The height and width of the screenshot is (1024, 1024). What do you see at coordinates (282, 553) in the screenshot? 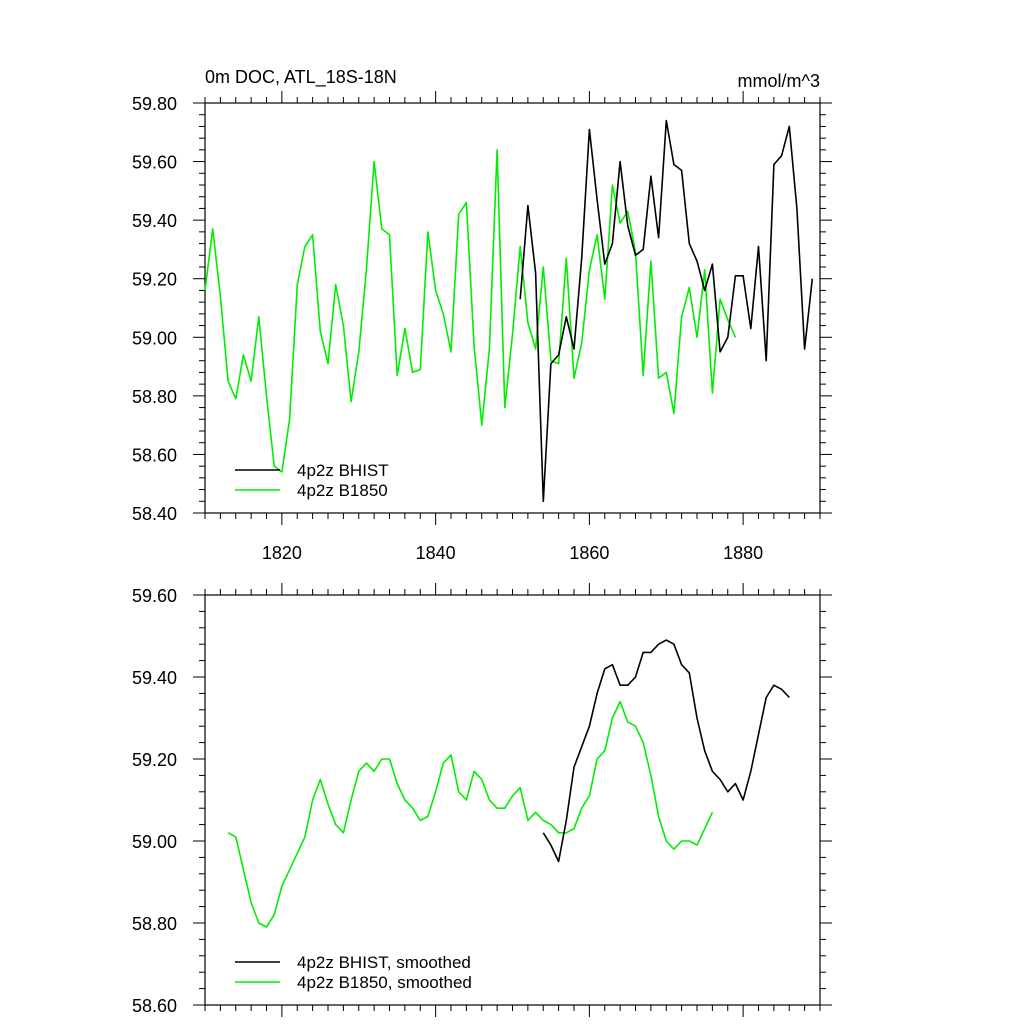
I see `x-tick-label: 1820` at bounding box center [282, 553].